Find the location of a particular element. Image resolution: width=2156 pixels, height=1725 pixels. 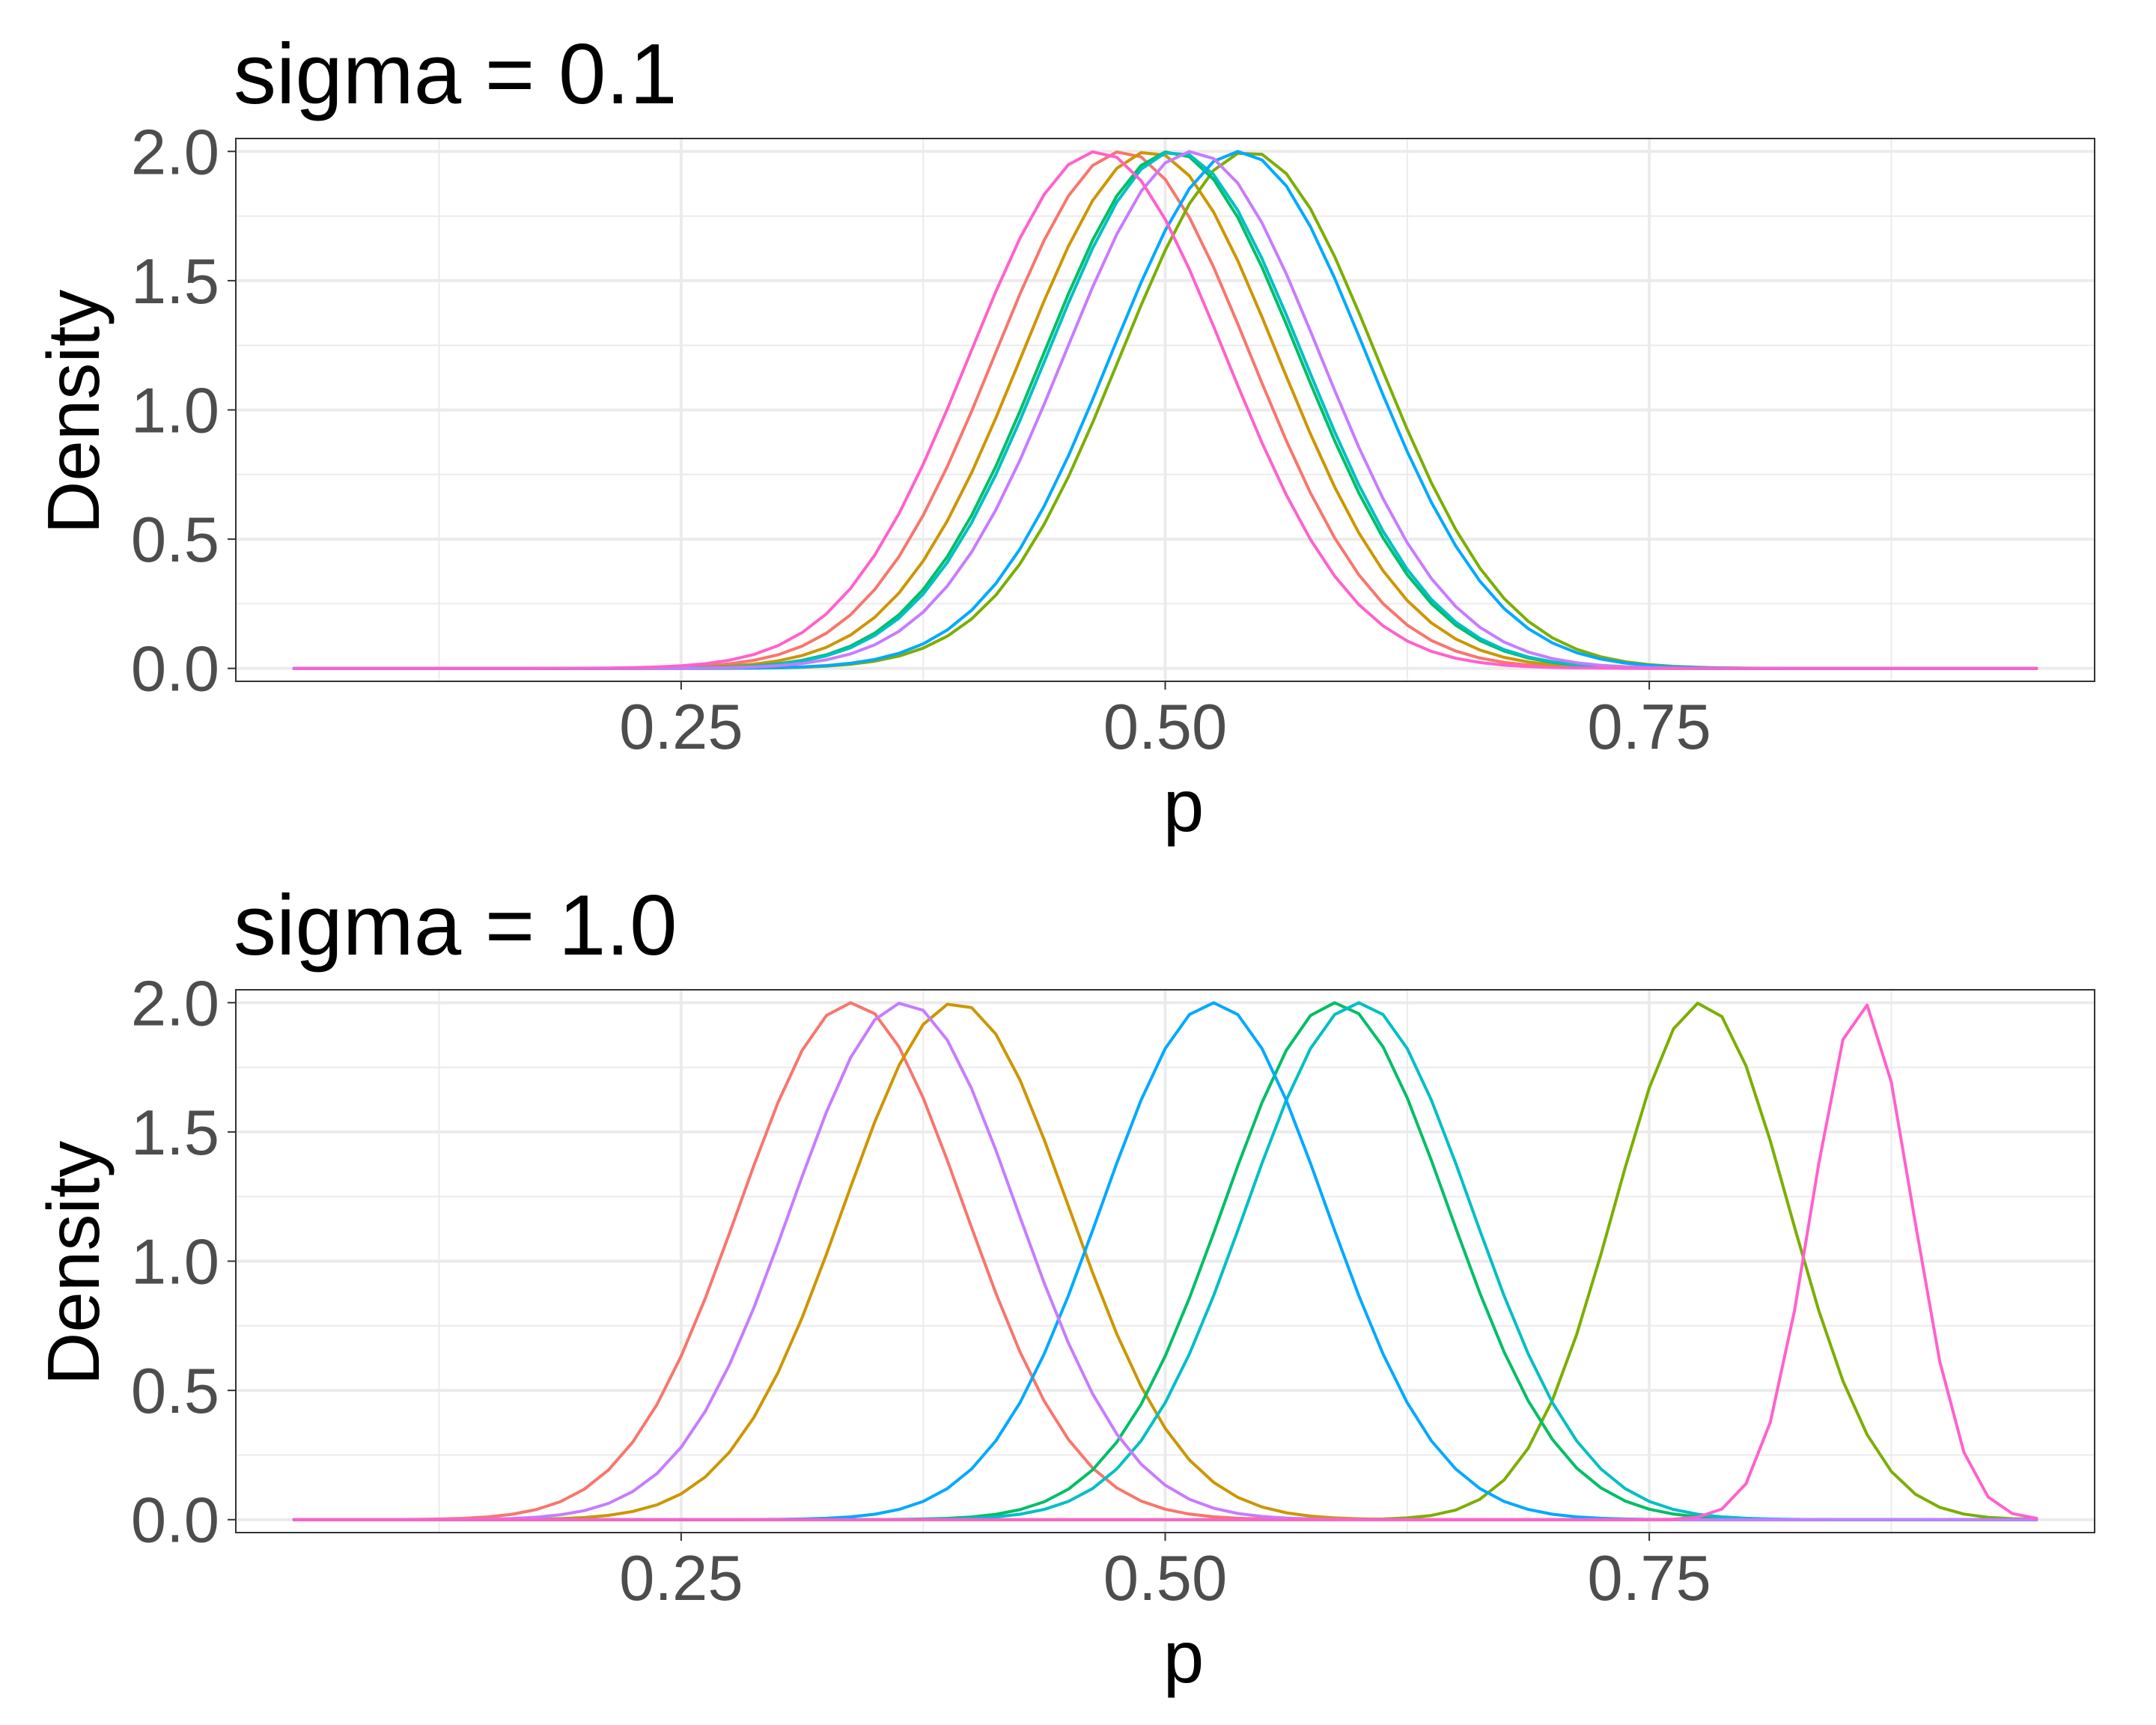

chart-title: sigma = 0.1 is located at coordinates (455, 74).